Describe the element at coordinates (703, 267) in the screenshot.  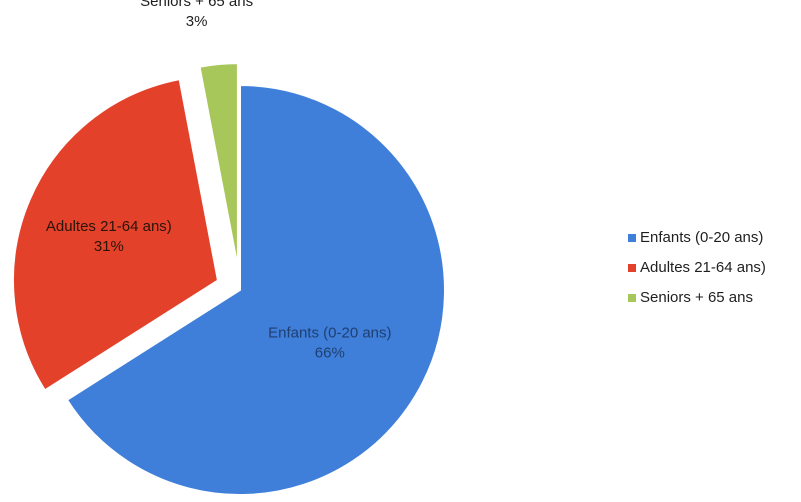
I see `legend-label: Adultes 21-64 ans)` at that location.